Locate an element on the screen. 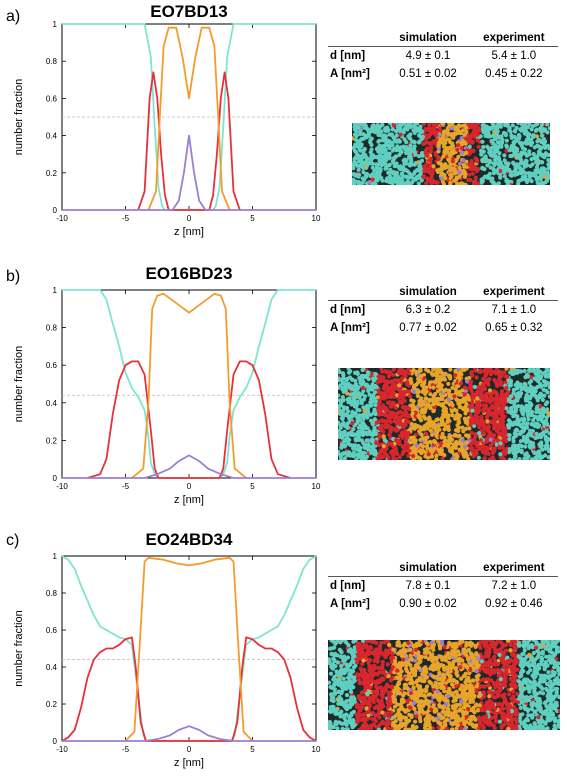 This screenshot has width=567, height=781. y-tick-label: 0.2 is located at coordinates (52, 440).